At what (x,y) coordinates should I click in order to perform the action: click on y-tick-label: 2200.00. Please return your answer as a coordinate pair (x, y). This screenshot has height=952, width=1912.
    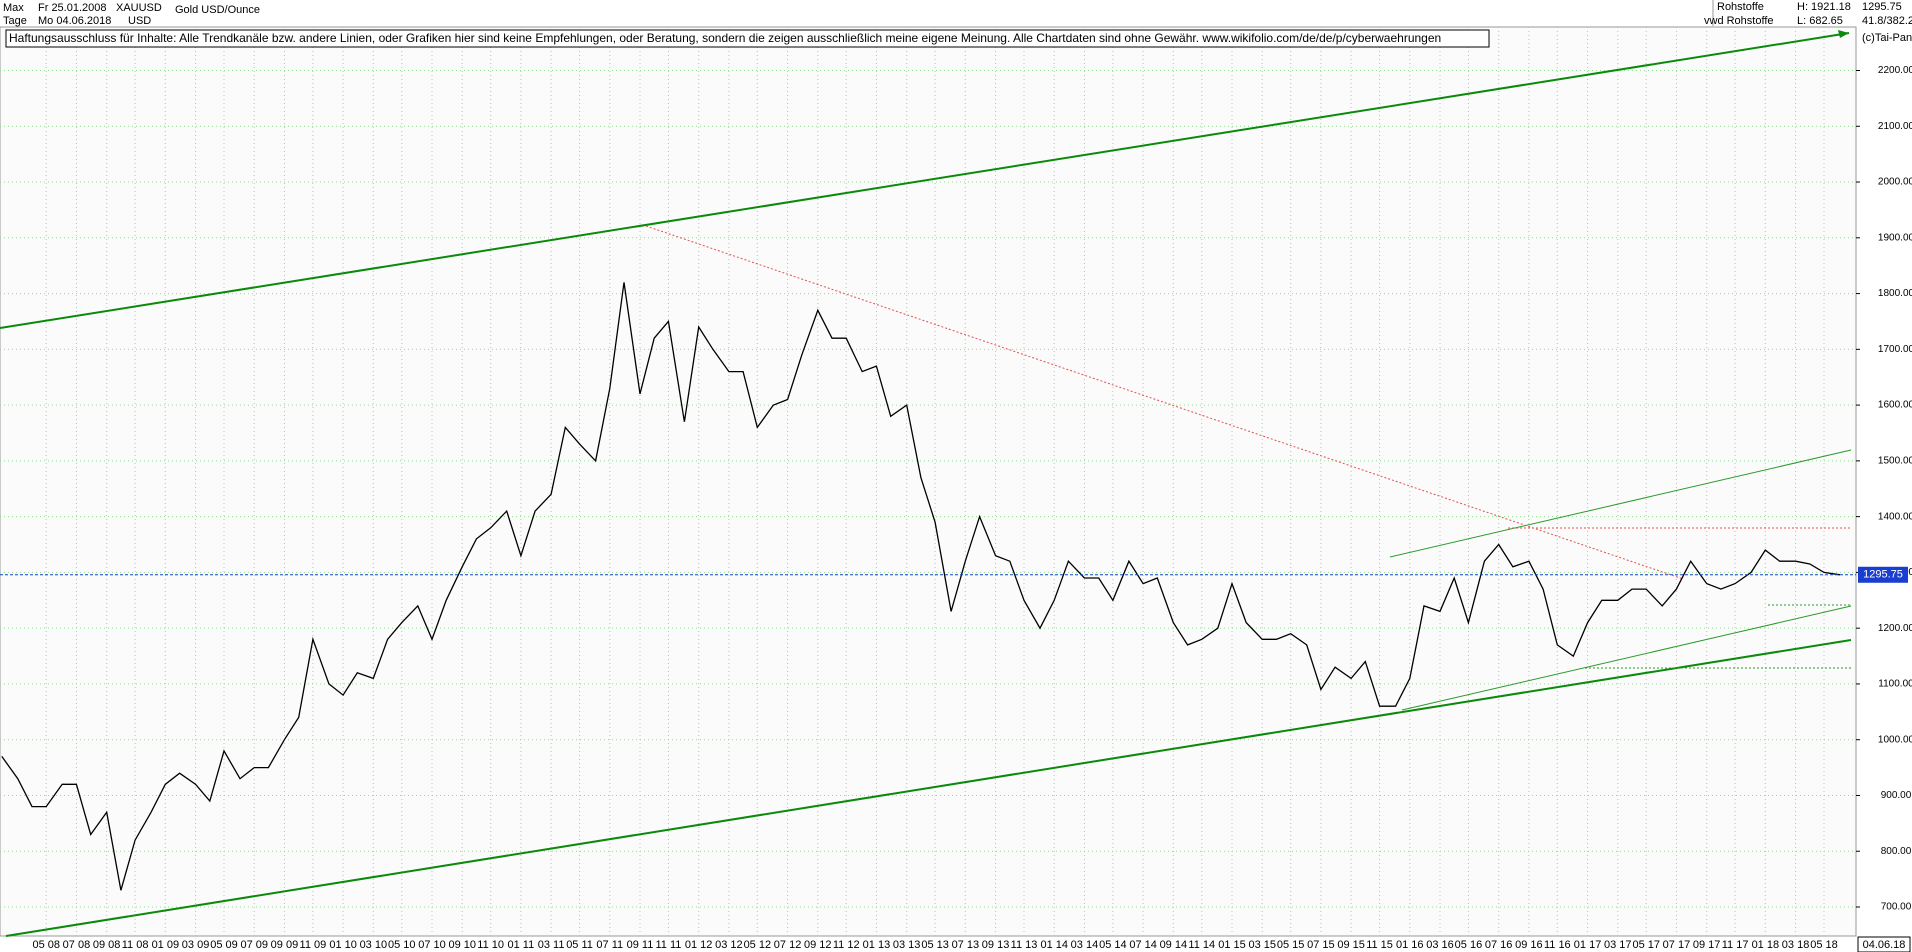
    Looking at the image, I should click on (1895, 70).